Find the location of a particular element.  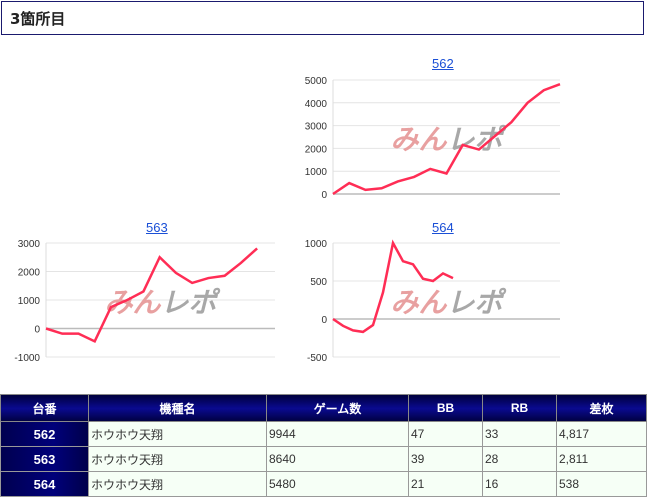

games: 5480 is located at coordinates (337, 484).